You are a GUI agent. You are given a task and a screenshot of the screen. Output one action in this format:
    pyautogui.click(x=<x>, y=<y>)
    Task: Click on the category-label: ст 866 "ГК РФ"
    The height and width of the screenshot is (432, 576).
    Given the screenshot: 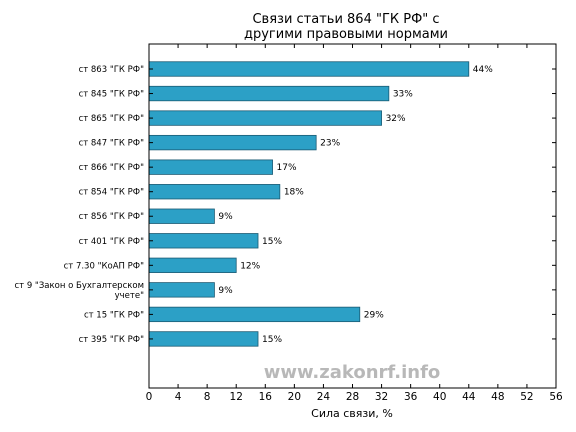 What is the action you would take?
    pyautogui.click(x=112, y=168)
    